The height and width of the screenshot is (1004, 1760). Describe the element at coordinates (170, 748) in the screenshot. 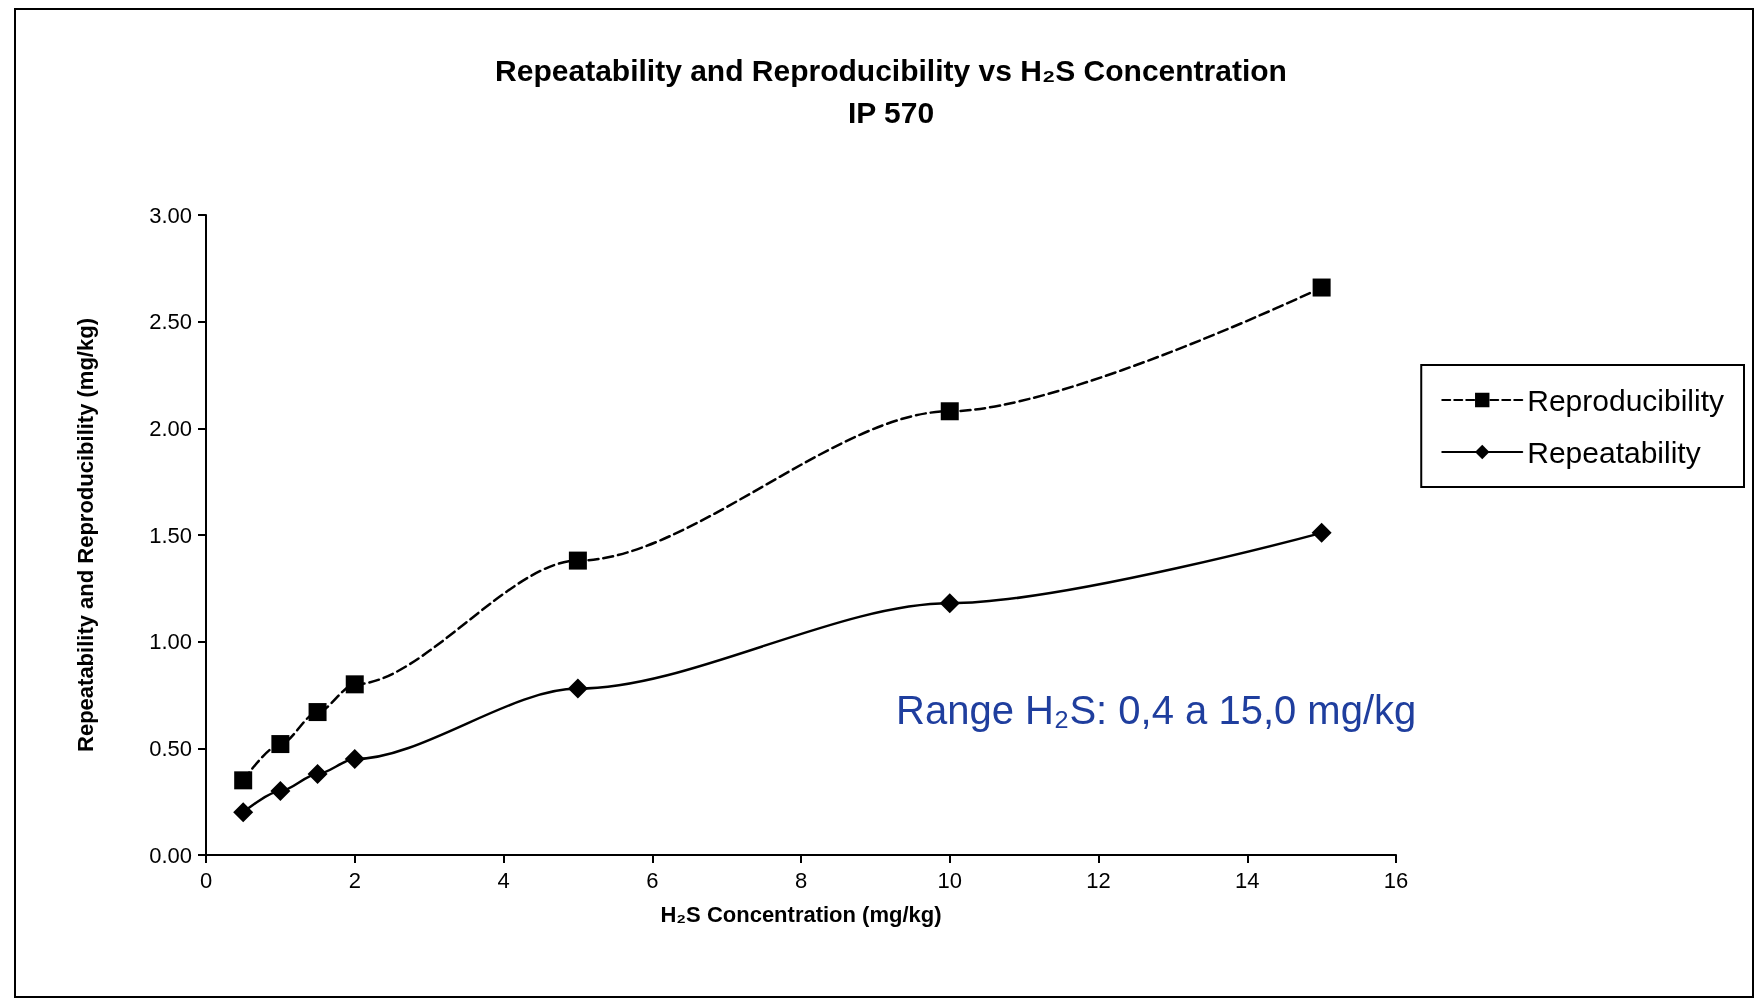

I see `y-tick-label: 0.50` at that location.